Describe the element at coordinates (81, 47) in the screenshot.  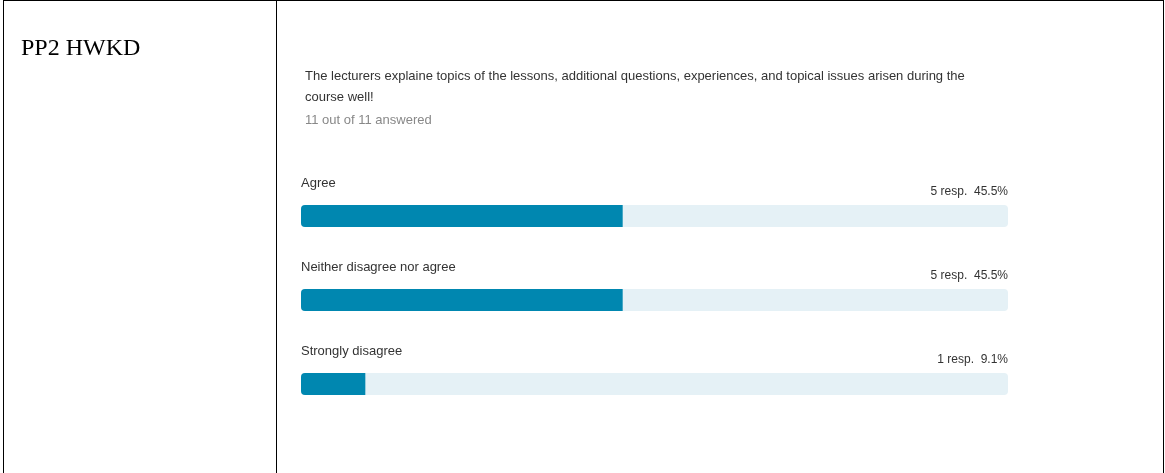
I see `text: PP2 HWKD` at that location.